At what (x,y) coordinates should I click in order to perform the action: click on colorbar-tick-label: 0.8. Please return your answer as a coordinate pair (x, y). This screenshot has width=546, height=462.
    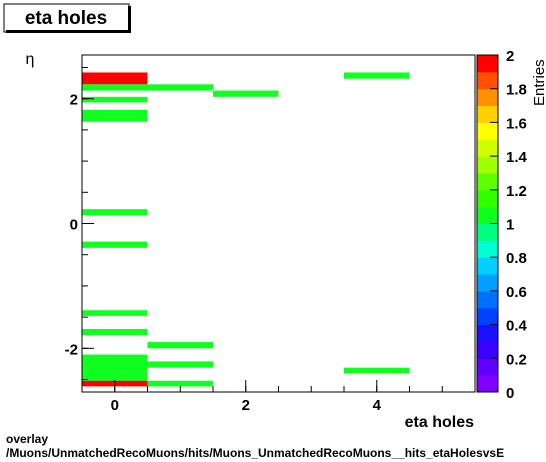
    Looking at the image, I should click on (516, 258).